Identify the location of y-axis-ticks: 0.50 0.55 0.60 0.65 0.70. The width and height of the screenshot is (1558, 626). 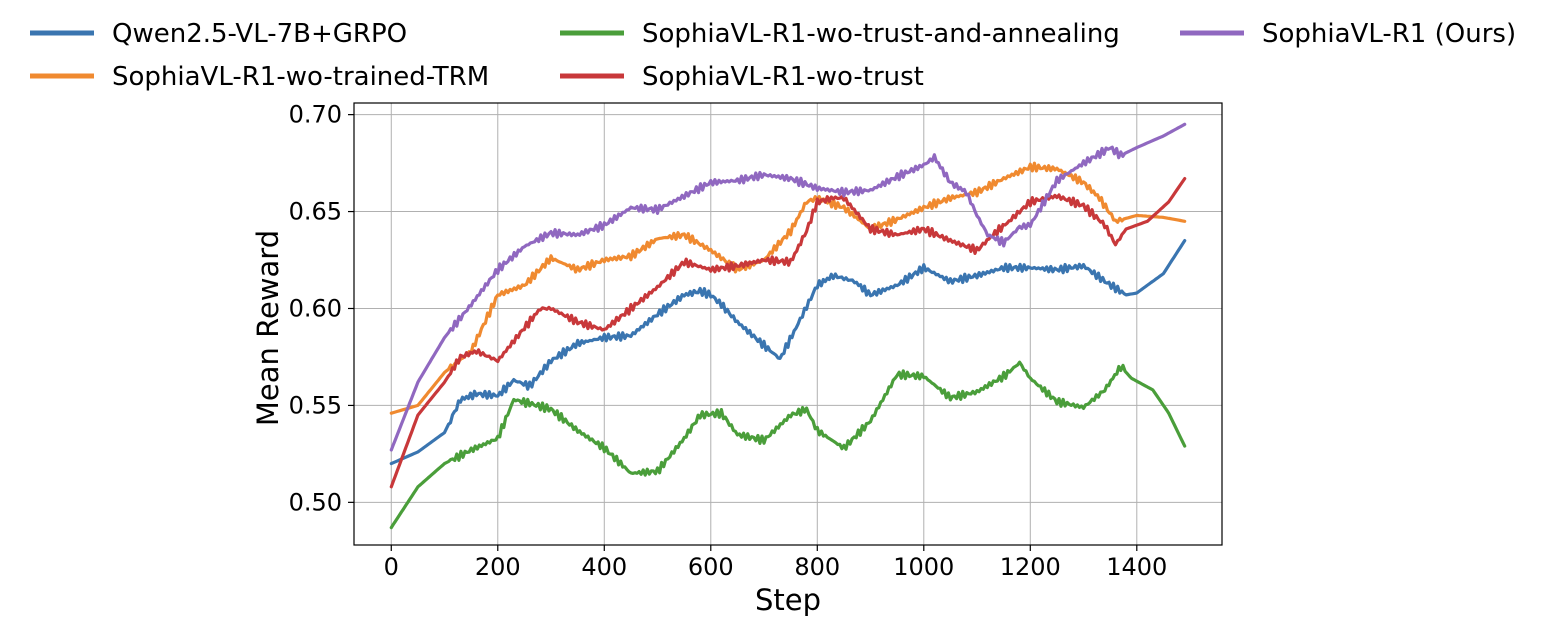
(321, 308).